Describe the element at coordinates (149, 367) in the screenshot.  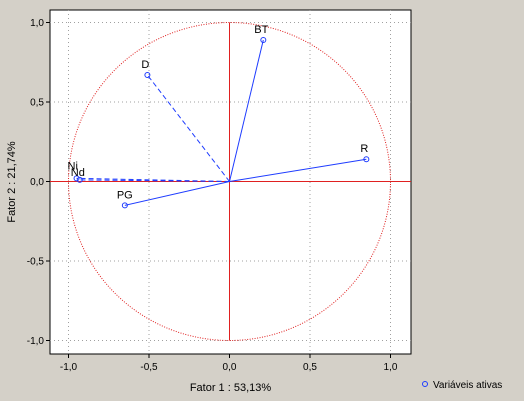
I see `x-tick-label: -0,5` at that location.